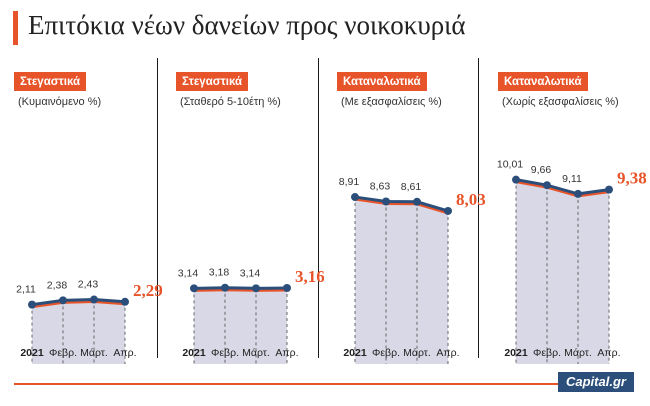 The width and height of the screenshot is (650, 406). What do you see at coordinates (391, 102) in the screenshot?
I see `panel-subtitle: (Με εξασφαλίσεις %)` at bounding box center [391, 102].